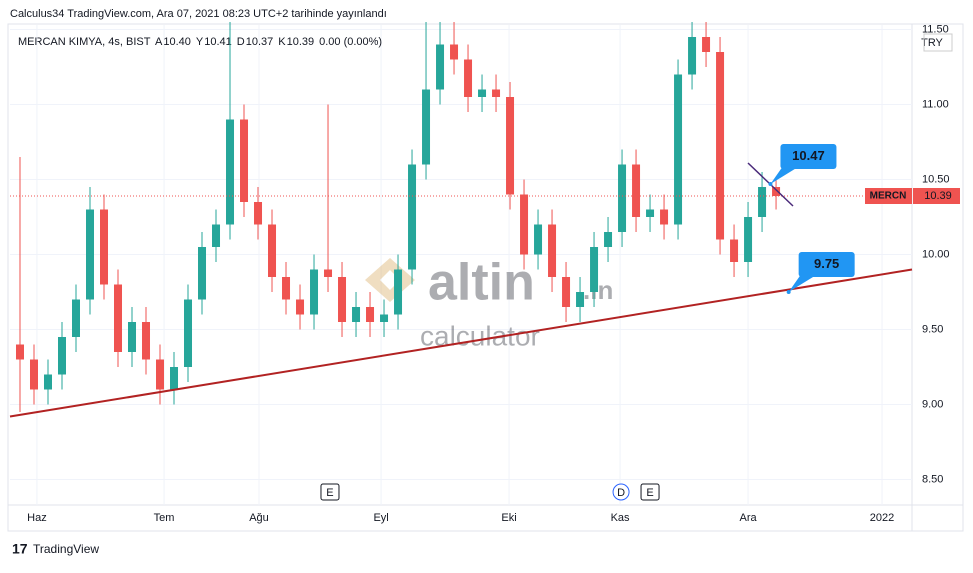 The width and height of the screenshot is (973, 573). I want to click on ohlc-change: 0.00 (0.00%), so click(350, 42).